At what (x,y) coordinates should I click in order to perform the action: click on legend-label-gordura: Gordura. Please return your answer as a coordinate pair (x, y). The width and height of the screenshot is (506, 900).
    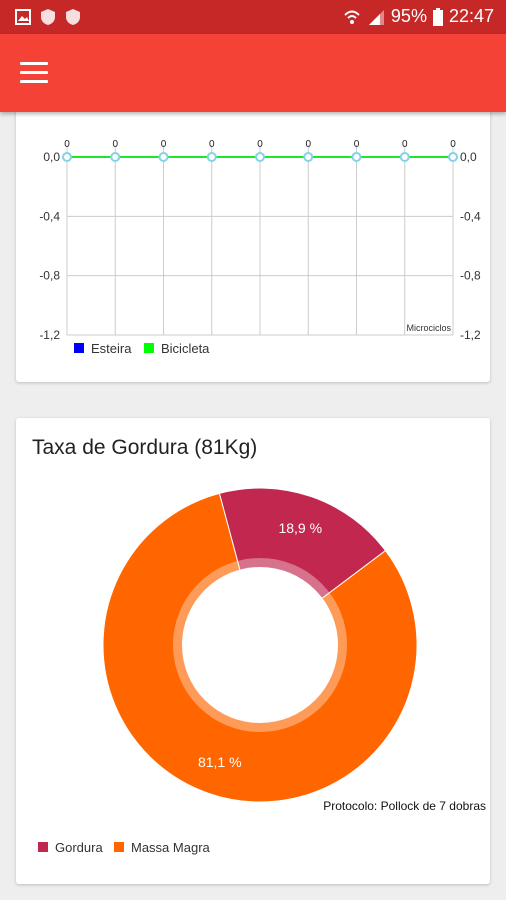
    Looking at the image, I should click on (79, 847).